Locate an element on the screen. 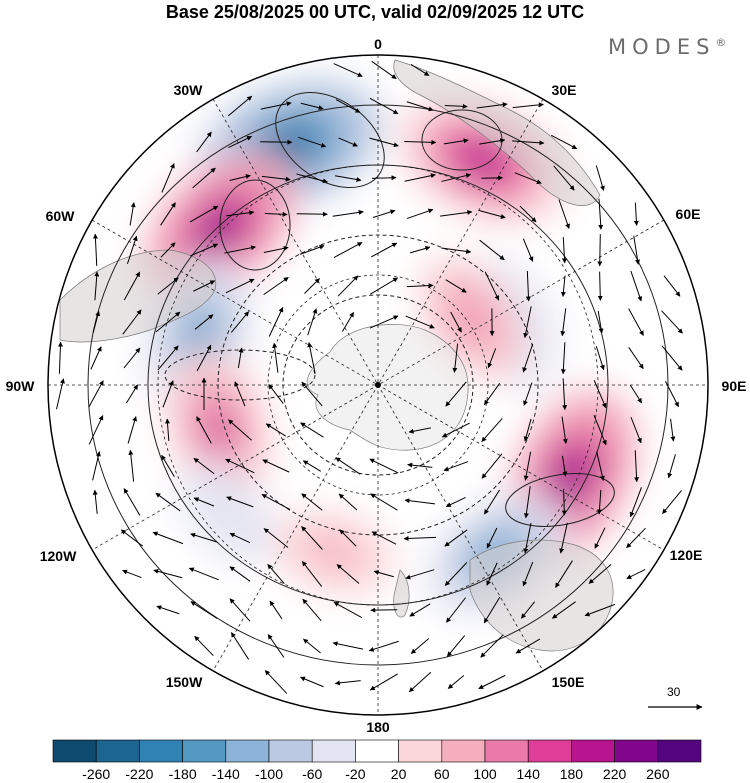  lon-label-120e: 120E is located at coordinates (686, 555).